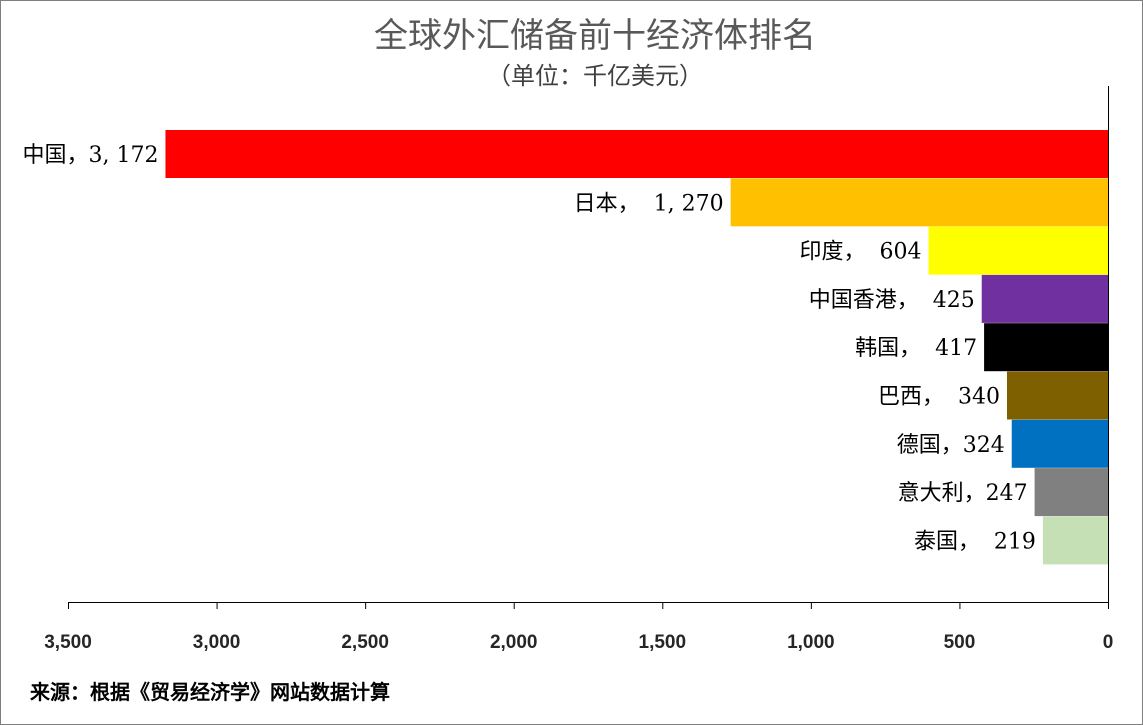  Describe the element at coordinates (892, 300) in the screenshot. I see `data-label-4: 中国香港， 425` at that location.